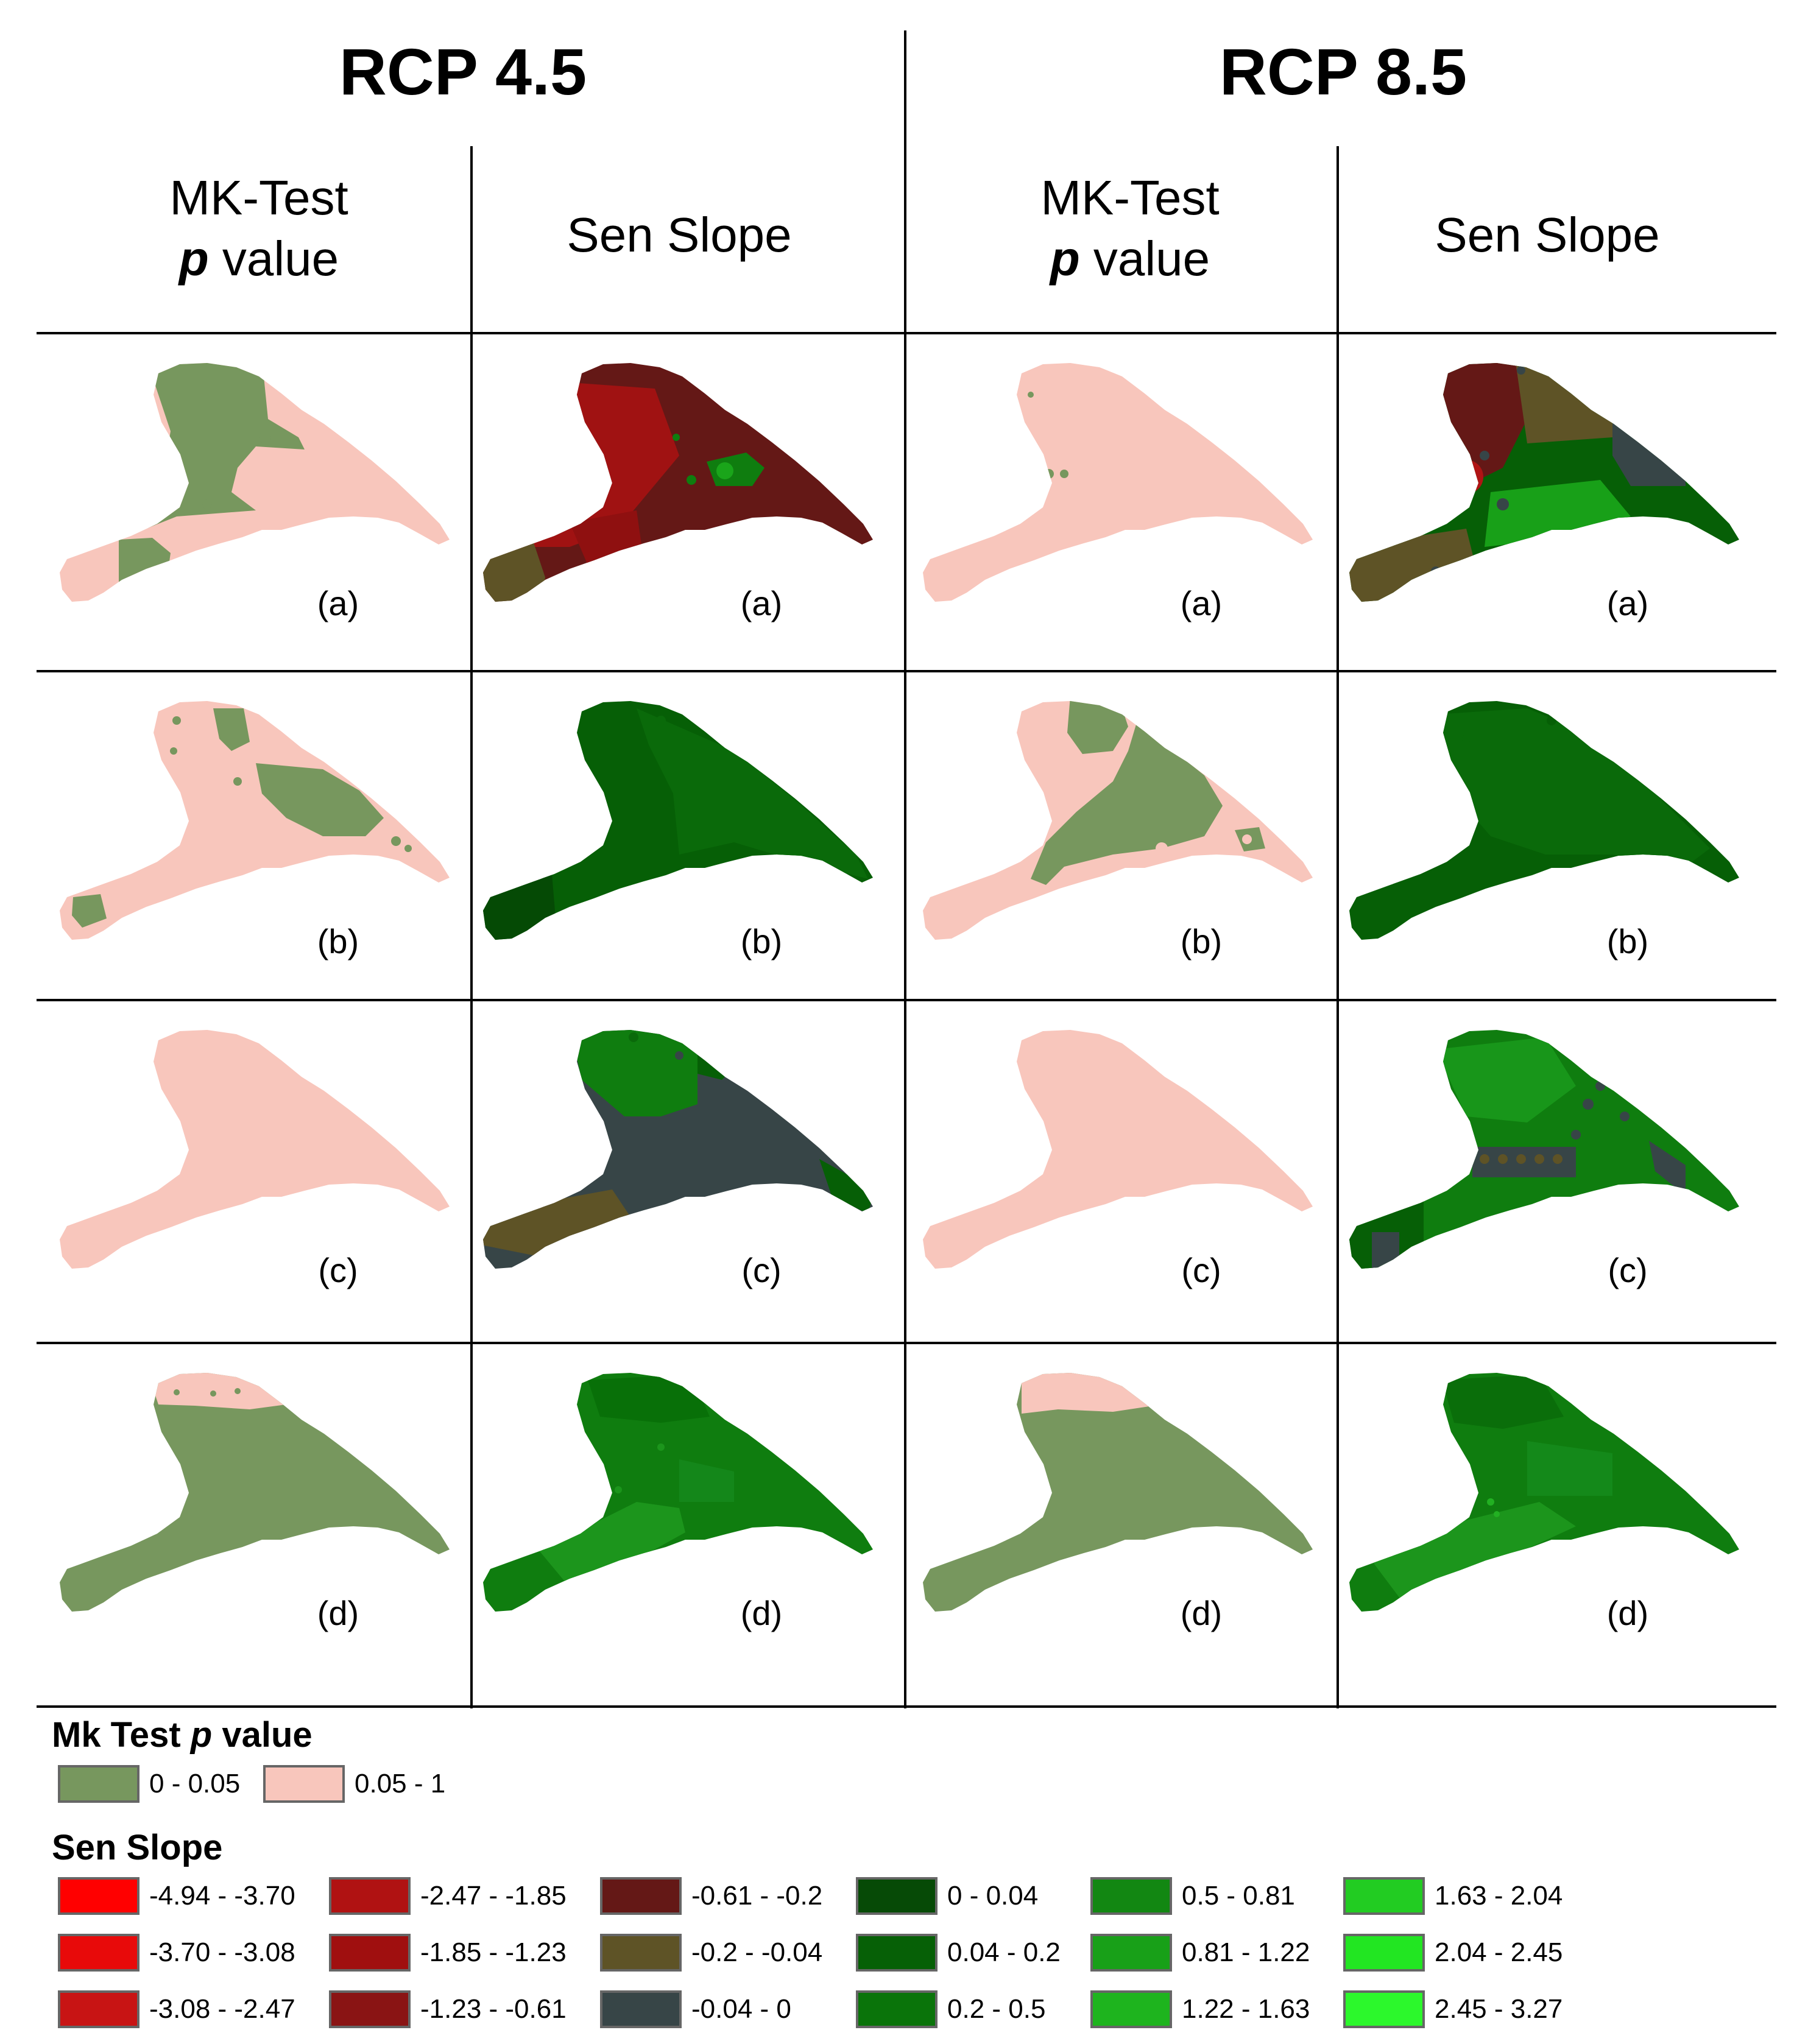 This screenshot has height=2044, width=1808. Describe the element at coordinates (757, 1896) in the screenshot. I see `sen-legend-item-label: -0.61 - -0.2` at that location.